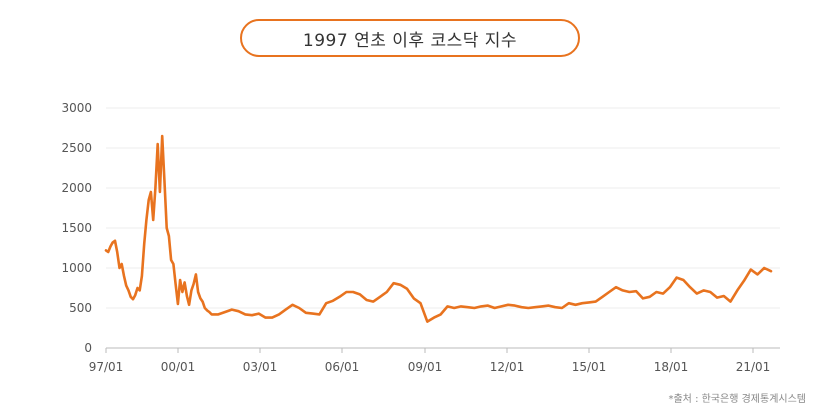  What do you see at coordinates (106, 367) in the screenshot?
I see `x-tick-label: 97/01` at bounding box center [106, 367].